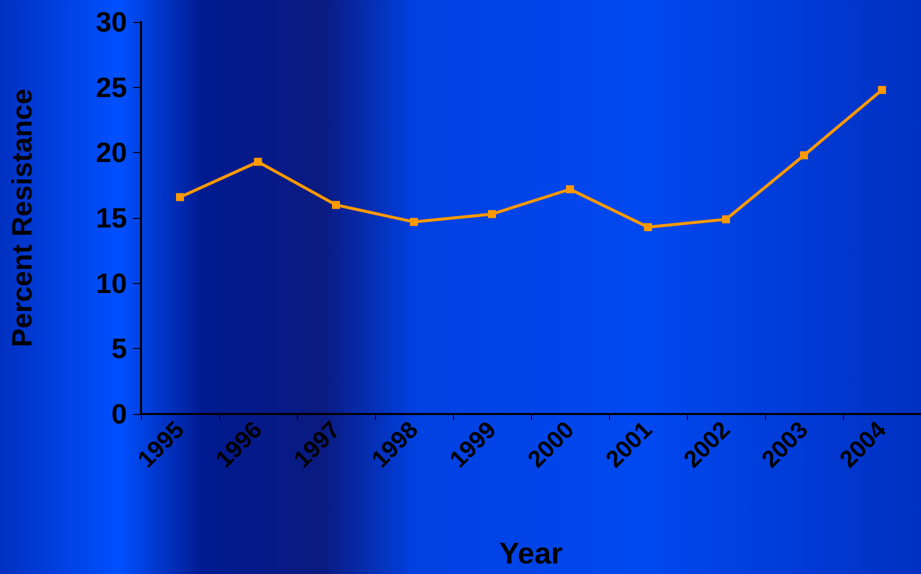 This screenshot has width=921, height=574. Describe the element at coordinates (111, 152) in the screenshot. I see `y-tick-label: 20` at that location.